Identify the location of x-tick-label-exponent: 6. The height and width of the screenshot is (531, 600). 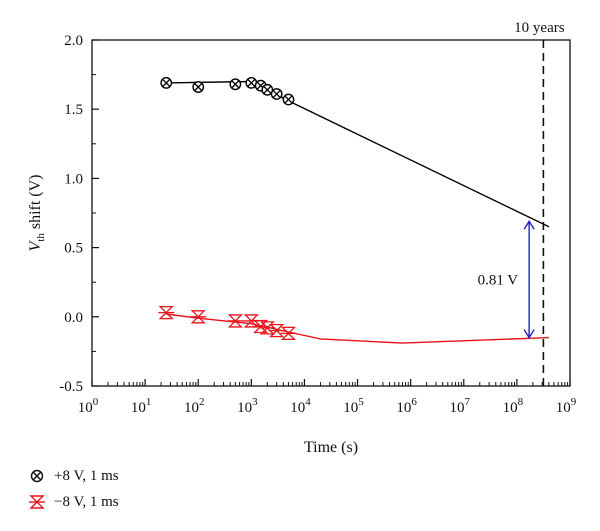
(414, 402).